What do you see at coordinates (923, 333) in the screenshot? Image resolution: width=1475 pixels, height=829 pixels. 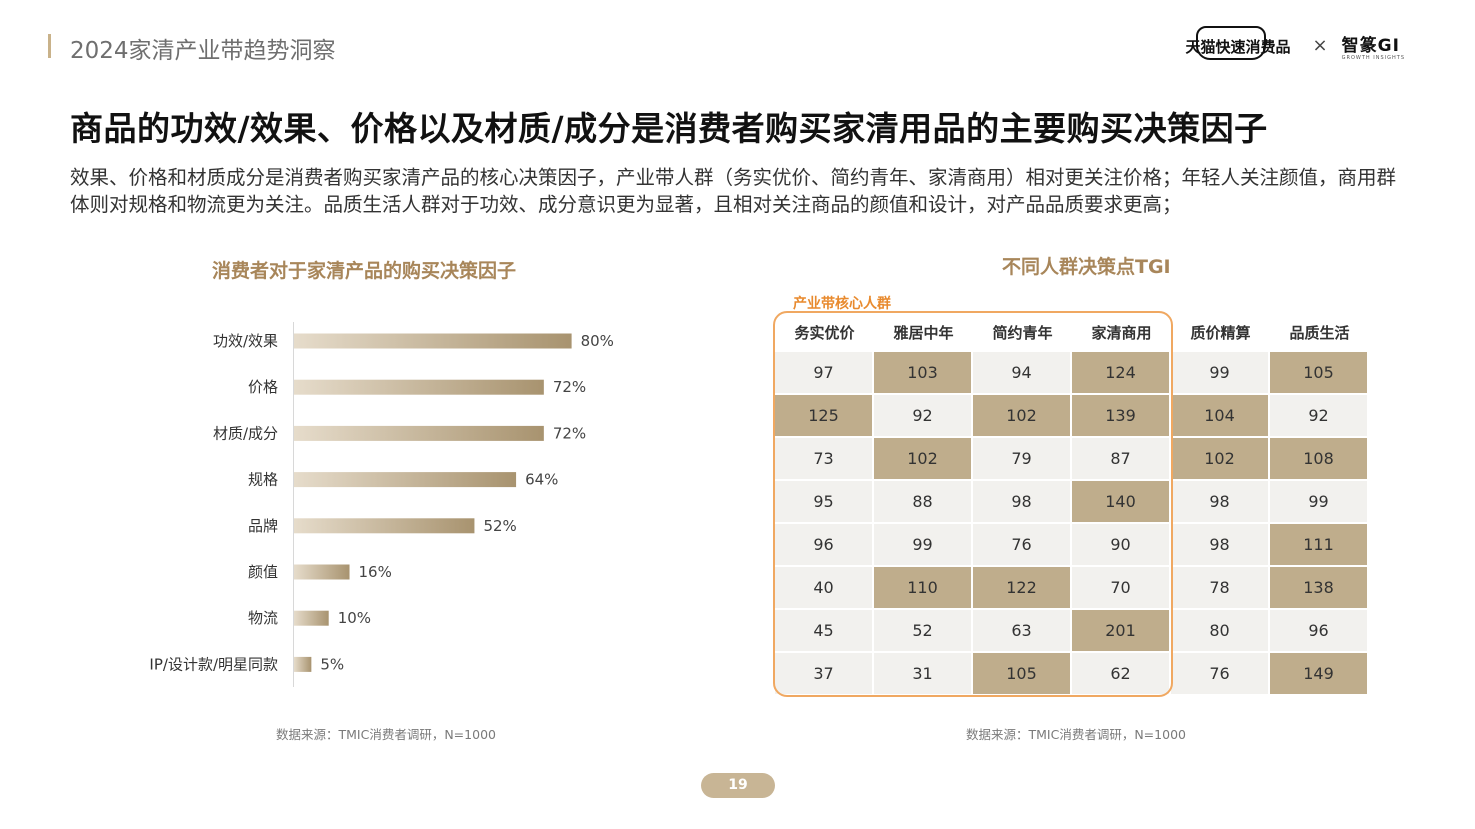 I see `tgi-column-header: 雅居中年` at bounding box center [923, 333].